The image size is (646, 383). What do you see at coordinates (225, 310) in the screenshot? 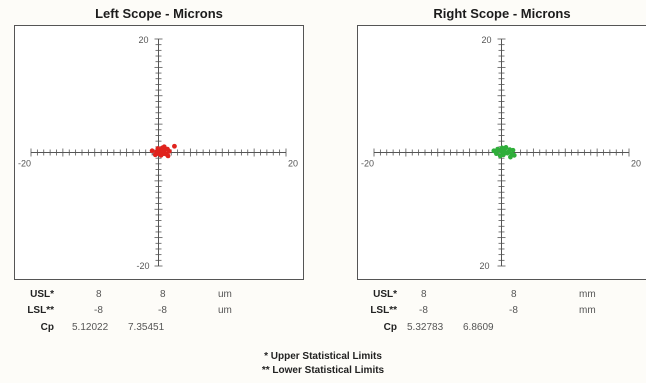
I see `lsl-unit: um` at bounding box center [225, 310].